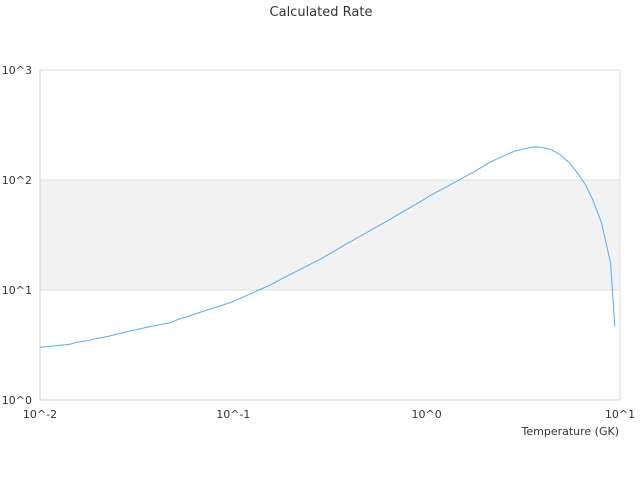 The height and width of the screenshot is (480, 640). What do you see at coordinates (233, 414) in the screenshot?
I see `x-tick-label: 10^-1` at bounding box center [233, 414].